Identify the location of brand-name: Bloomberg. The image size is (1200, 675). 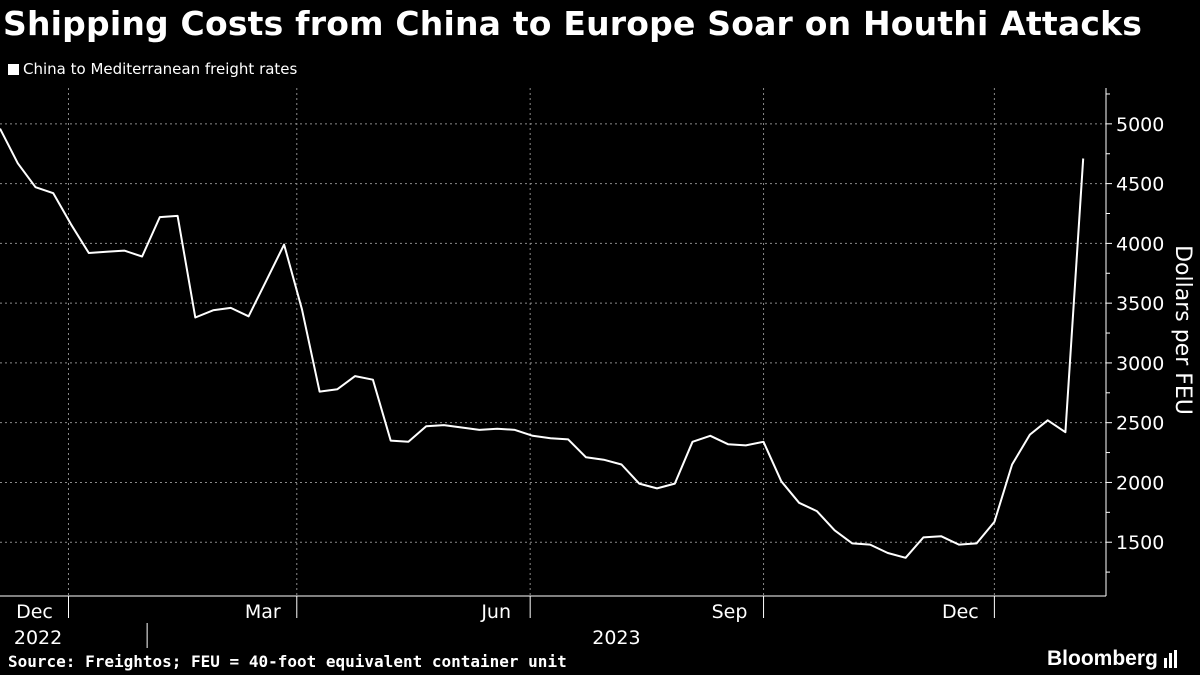
(1102, 658).